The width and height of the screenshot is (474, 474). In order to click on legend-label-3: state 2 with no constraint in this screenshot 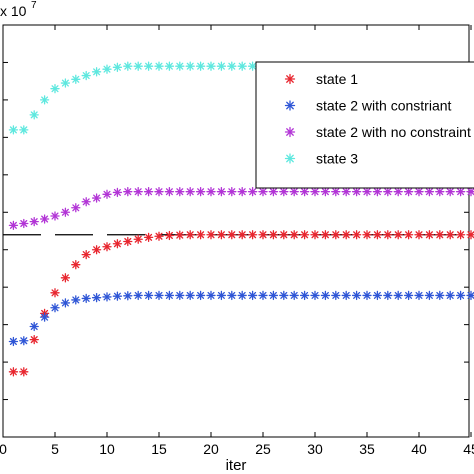, I will do `click(393, 132)`.